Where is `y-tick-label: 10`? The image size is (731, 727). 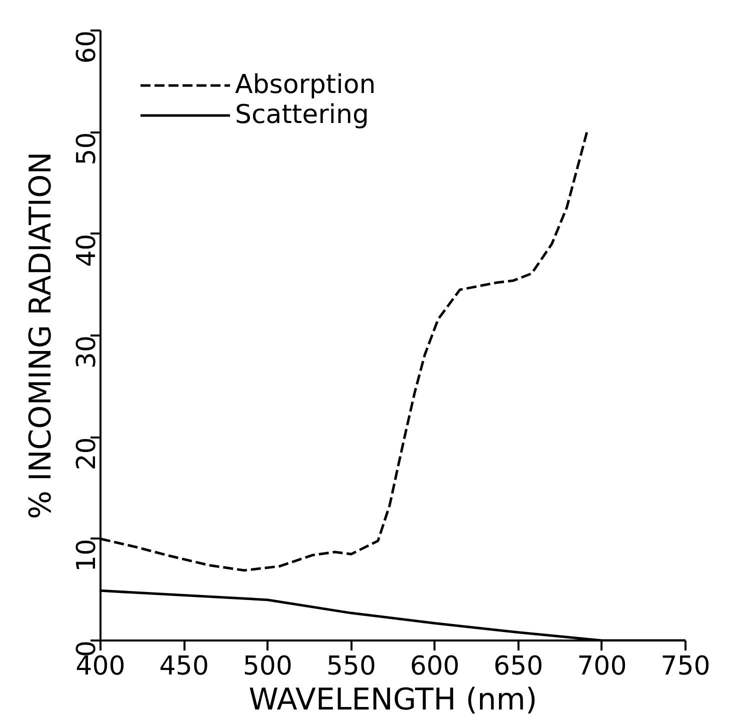
y-tick-label: 10 is located at coordinates (87, 555).